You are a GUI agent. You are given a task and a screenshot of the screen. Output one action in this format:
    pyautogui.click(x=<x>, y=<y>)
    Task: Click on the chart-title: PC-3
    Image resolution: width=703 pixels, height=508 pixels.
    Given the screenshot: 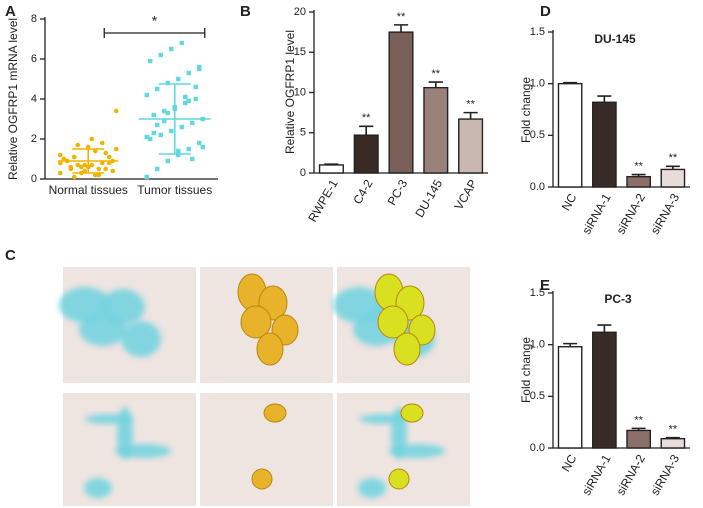 What is the action you would take?
    pyautogui.click(x=618, y=299)
    